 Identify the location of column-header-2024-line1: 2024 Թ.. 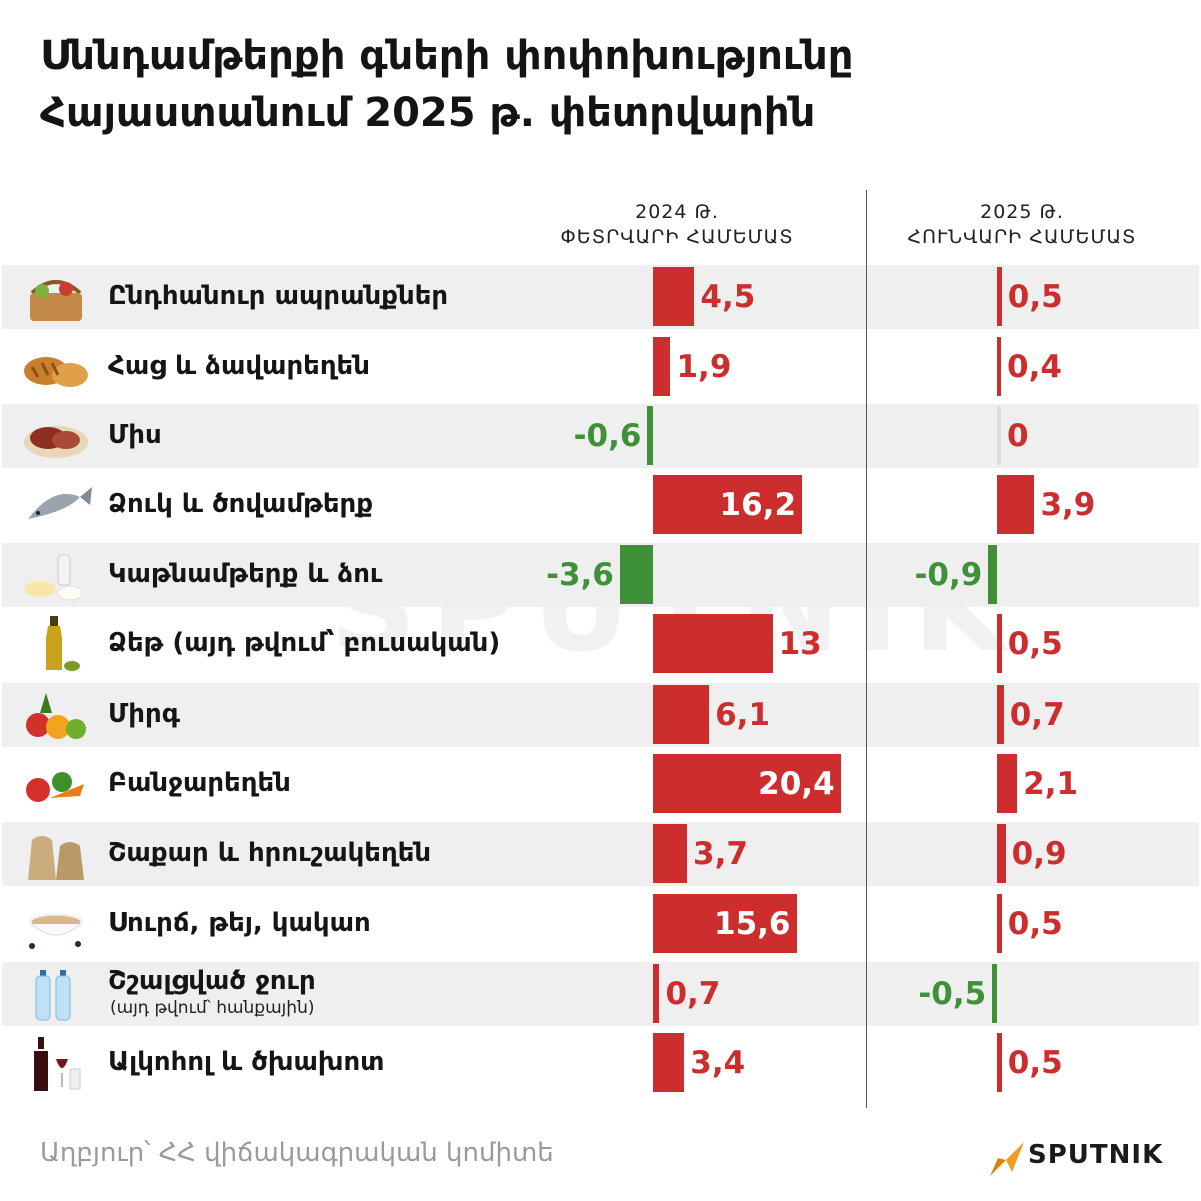
(677, 212).